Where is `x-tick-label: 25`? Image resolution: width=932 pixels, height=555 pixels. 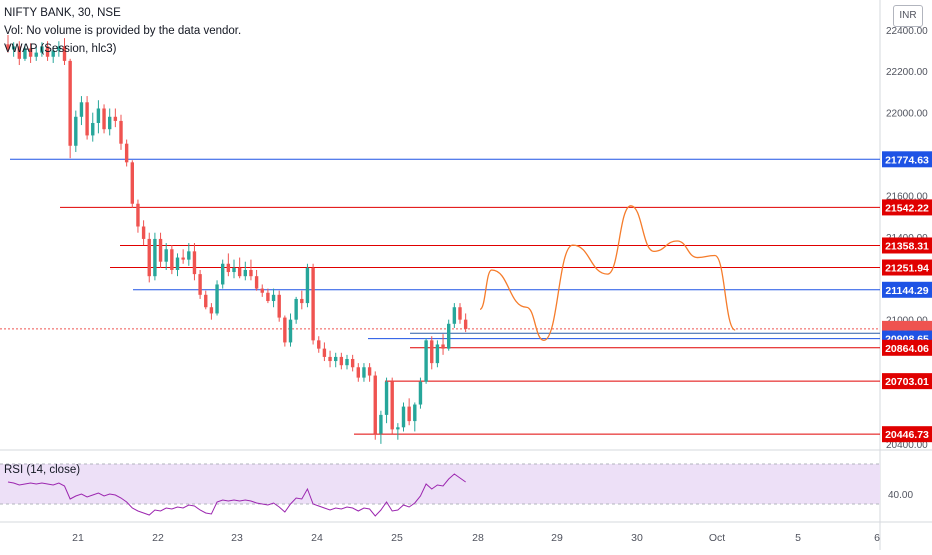 x-tick-label: 25 is located at coordinates (397, 538).